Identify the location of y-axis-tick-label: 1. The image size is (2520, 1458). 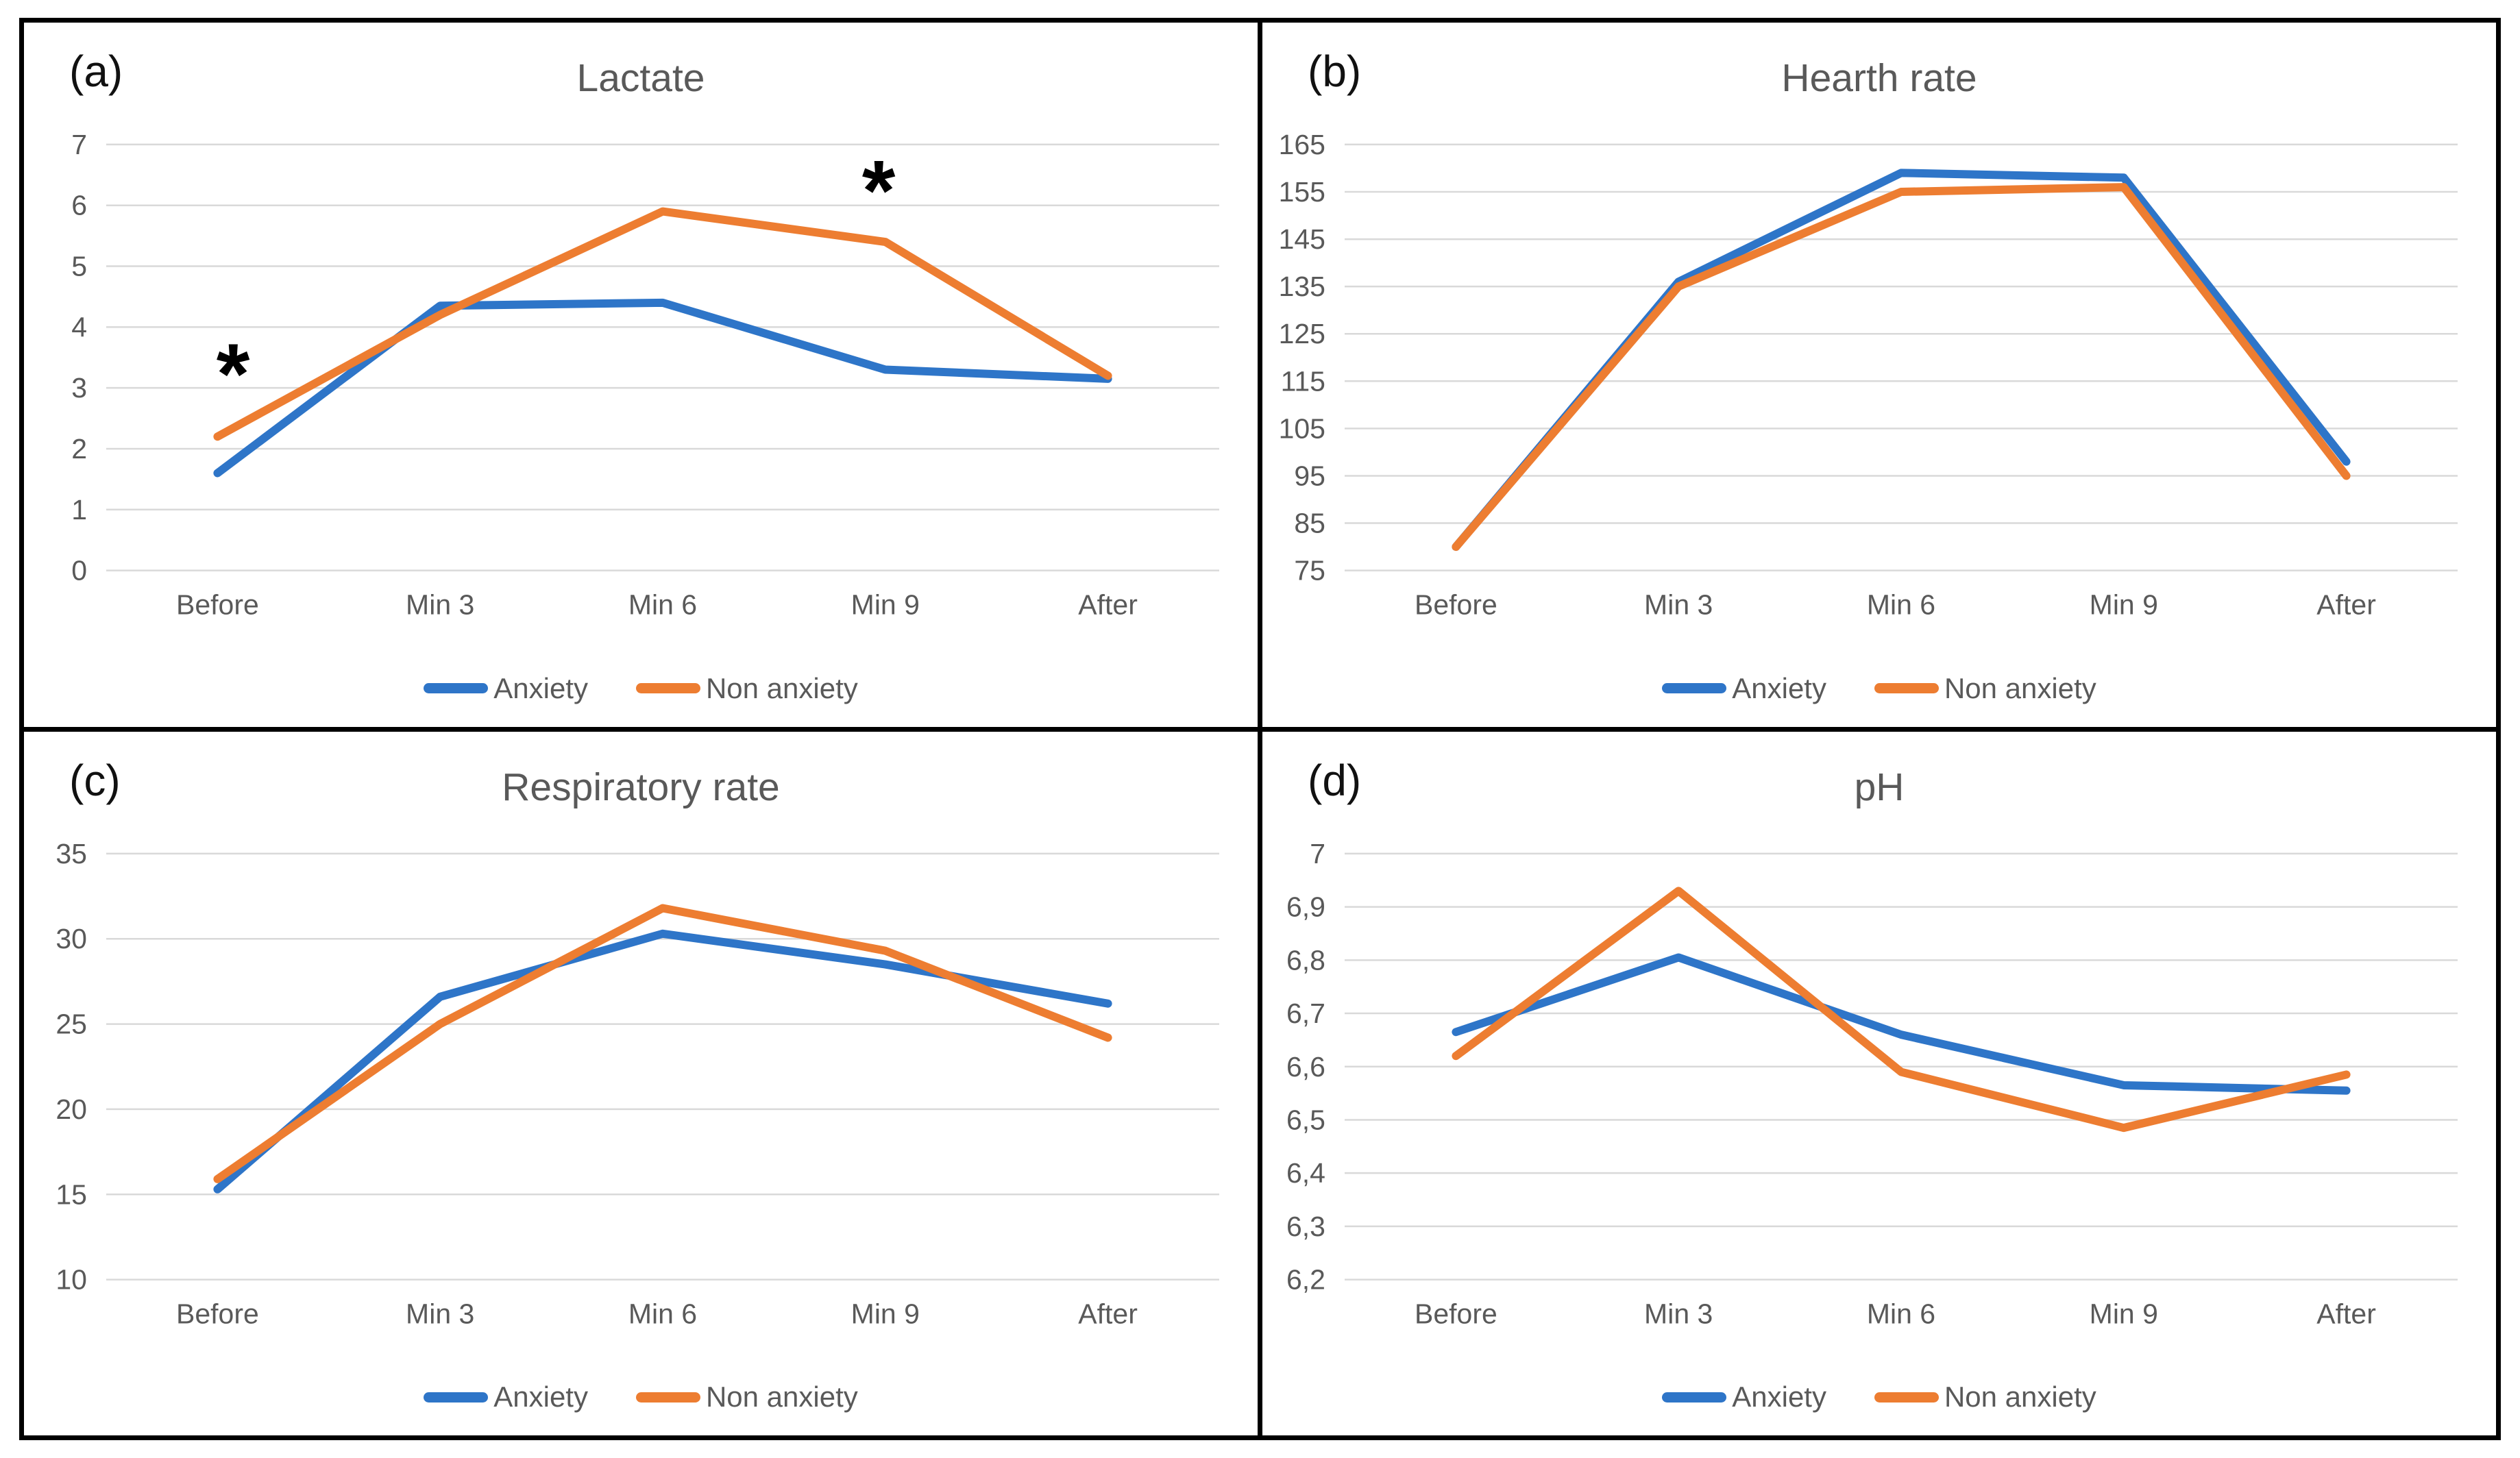
(79, 510).